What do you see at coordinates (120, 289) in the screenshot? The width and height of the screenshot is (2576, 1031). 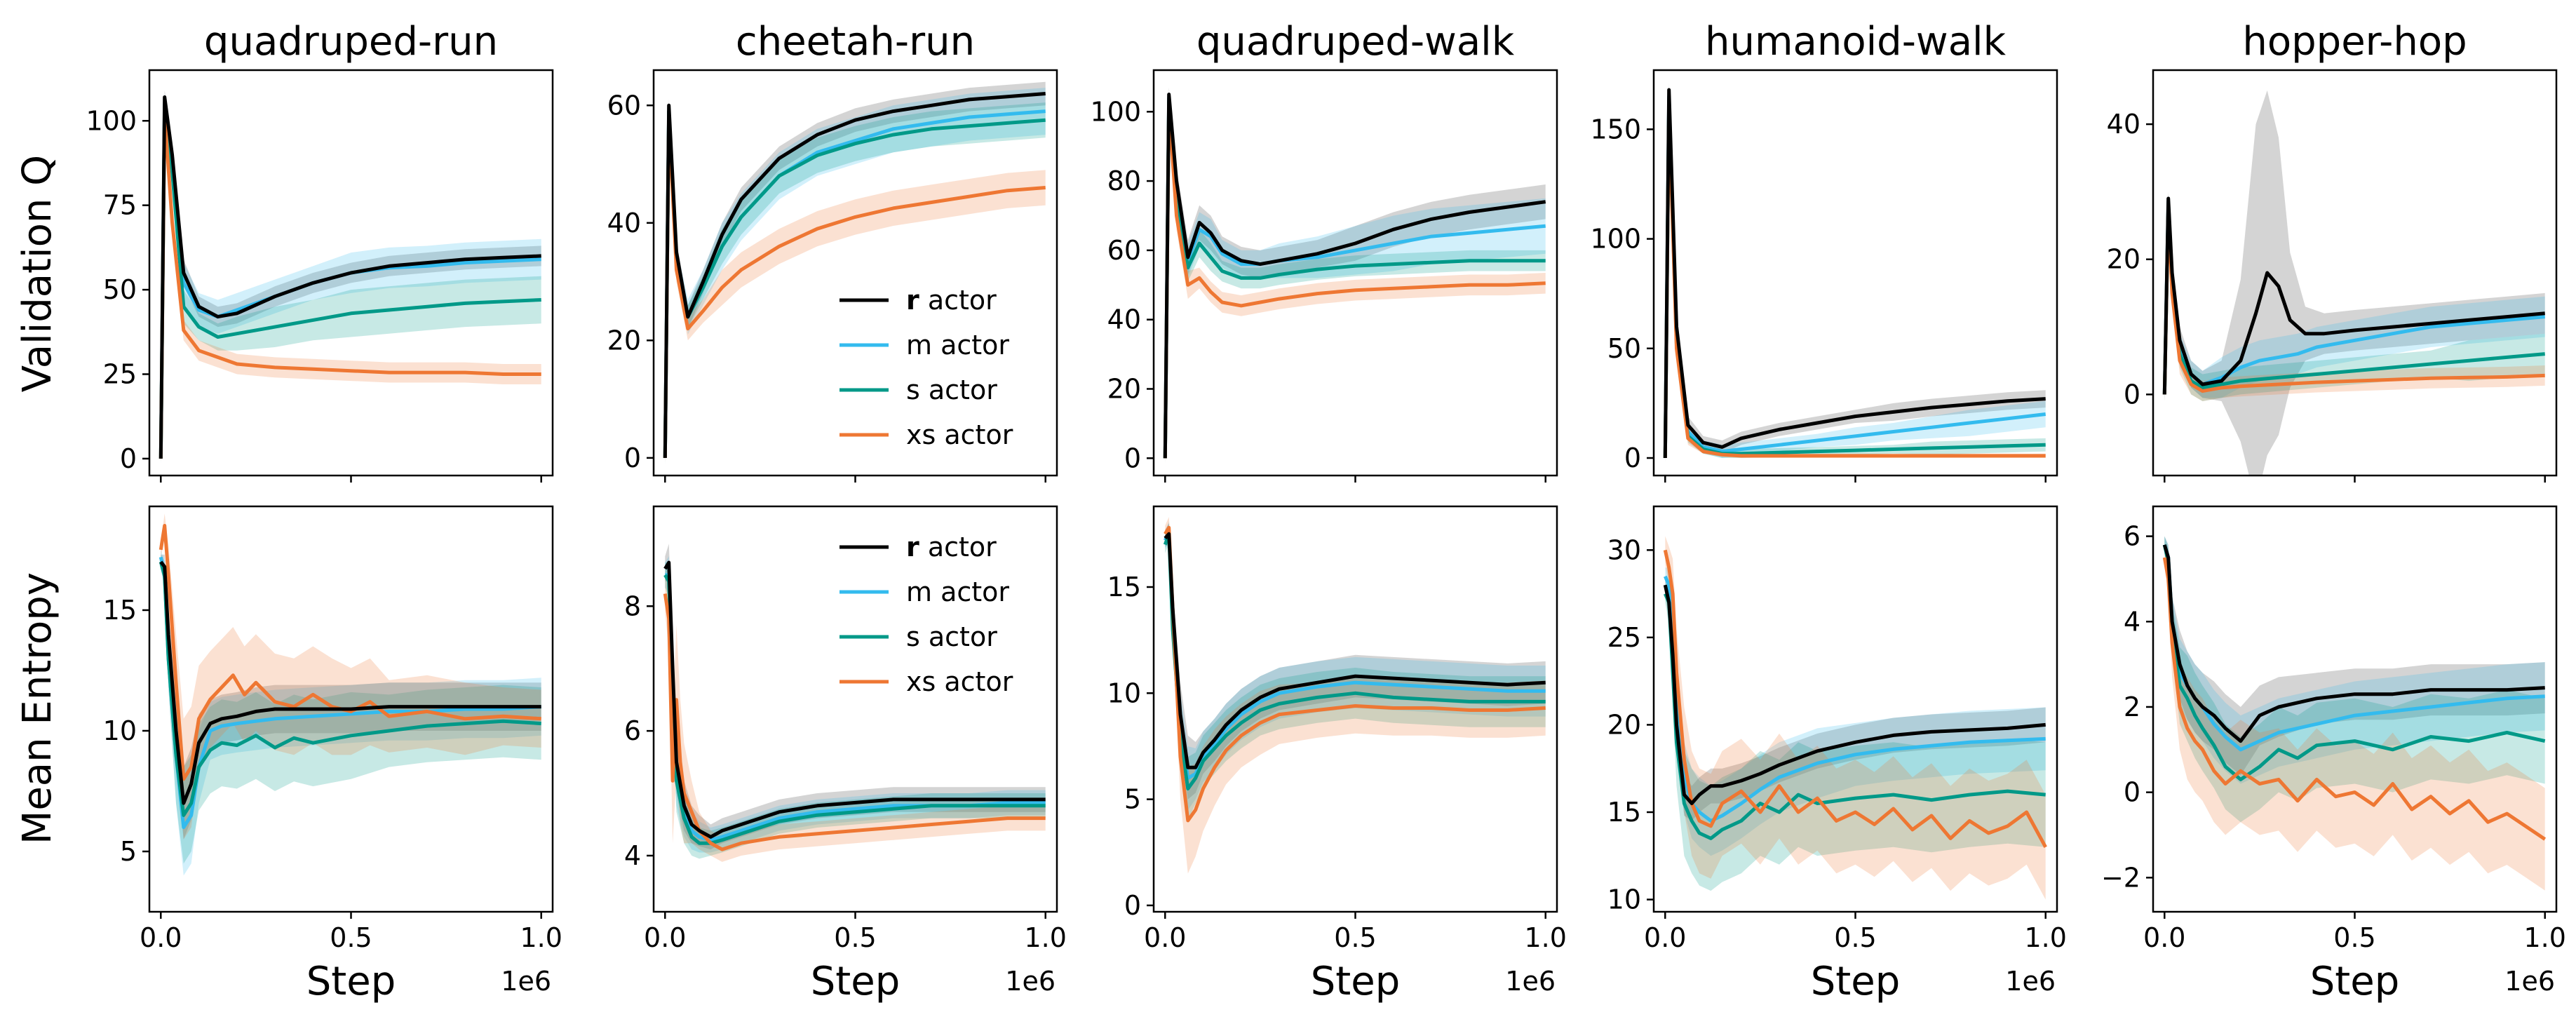 I see `panel-1-1-ytick-label: 50` at bounding box center [120, 289].